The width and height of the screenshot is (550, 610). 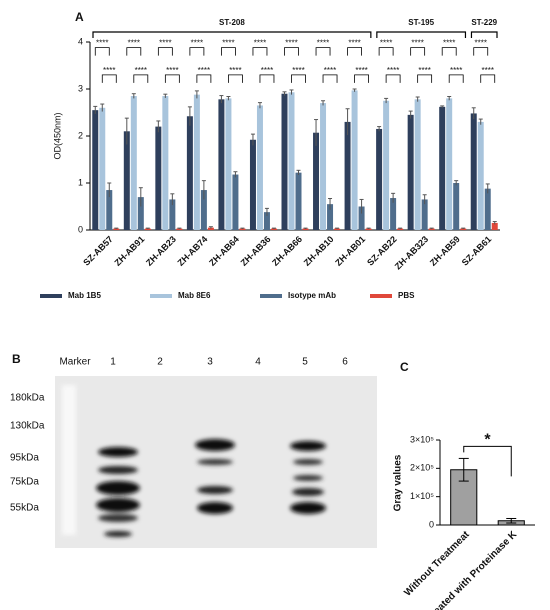 What do you see at coordinates (79, 17) in the screenshot?
I see `panel-label: A` at bounding box center [79, 17].